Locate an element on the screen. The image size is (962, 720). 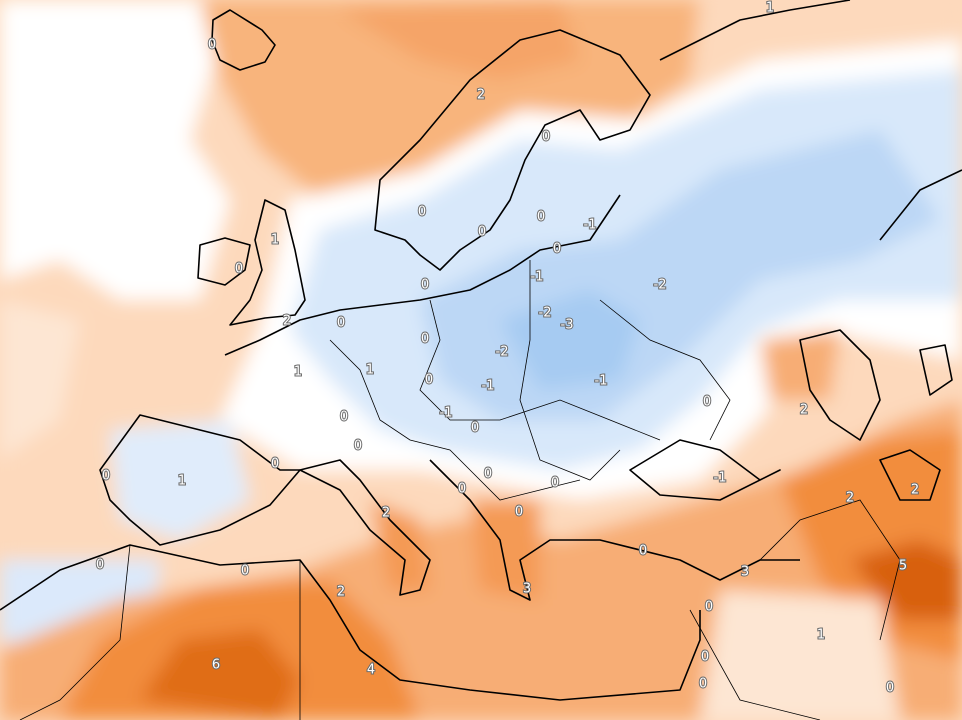
contour-label: 6 is located at coordinates (216, 665).